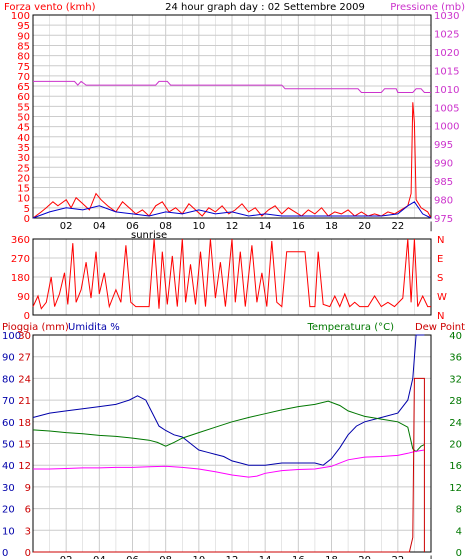 This screenshot has width=467, height=559. Describe the element at coordinates (23, 97) in the screenshot. I see `wind-tick-label: 60` at that location.